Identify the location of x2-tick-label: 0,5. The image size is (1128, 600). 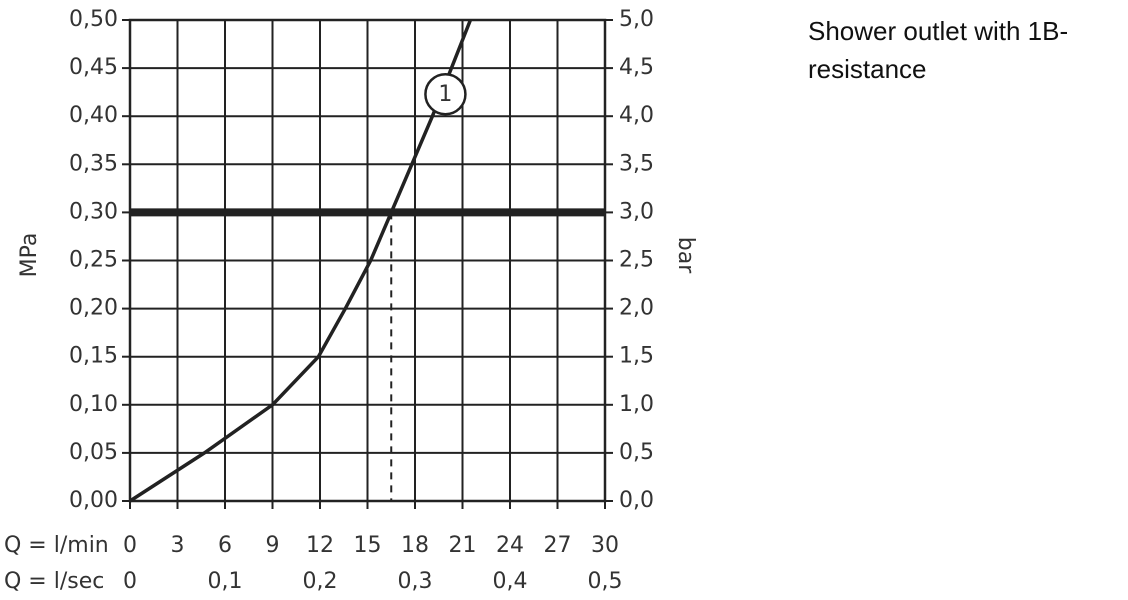
(605, 581).